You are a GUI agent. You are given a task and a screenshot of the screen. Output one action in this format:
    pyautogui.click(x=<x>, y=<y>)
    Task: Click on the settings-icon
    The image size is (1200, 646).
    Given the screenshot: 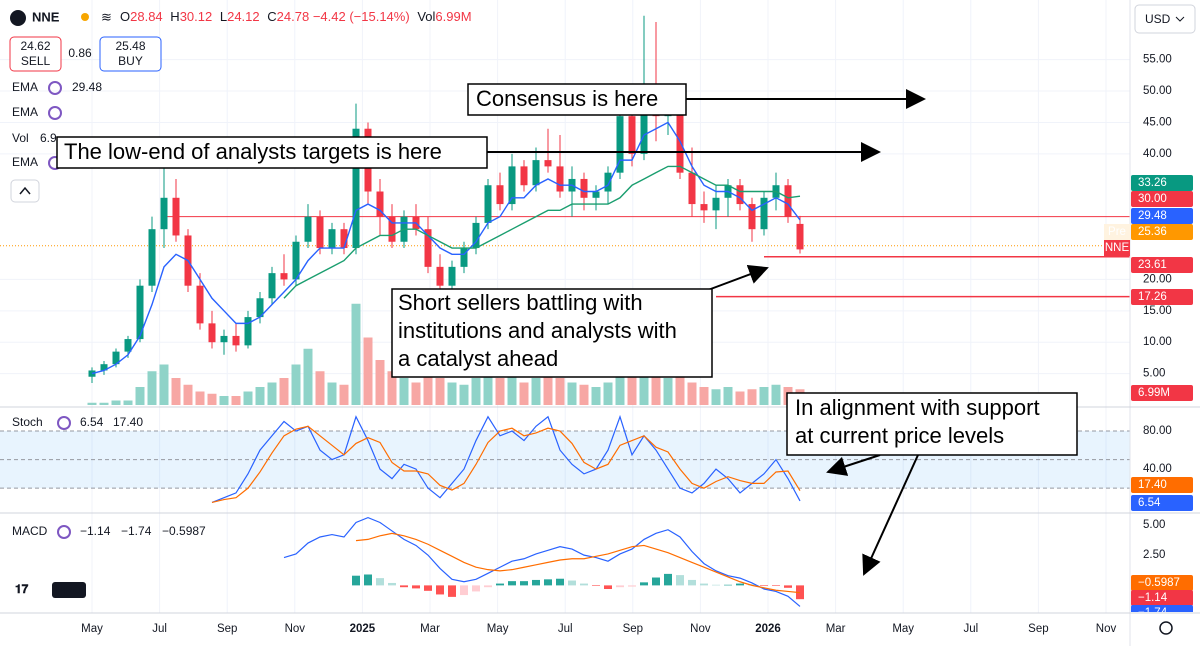 What is the action you would take?
    pyautogui.click(x=1166, y=628)
    